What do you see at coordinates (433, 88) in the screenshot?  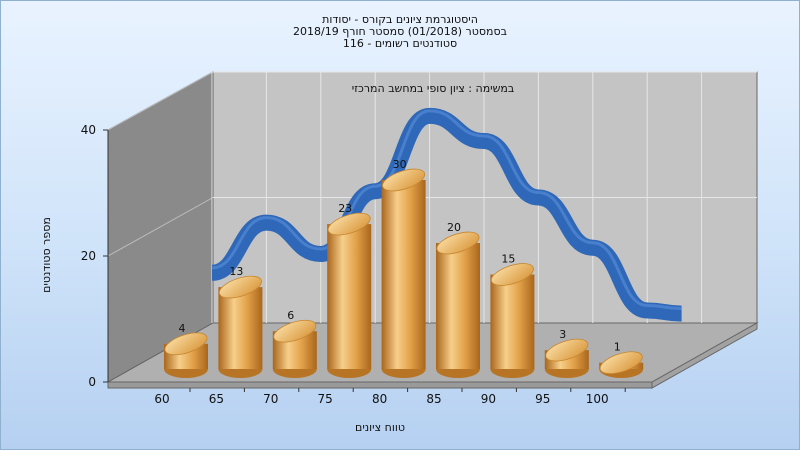 I see `inner-label: במשימה : ציון סופי במחשב המרכזי` at bounding box center [433, 88].